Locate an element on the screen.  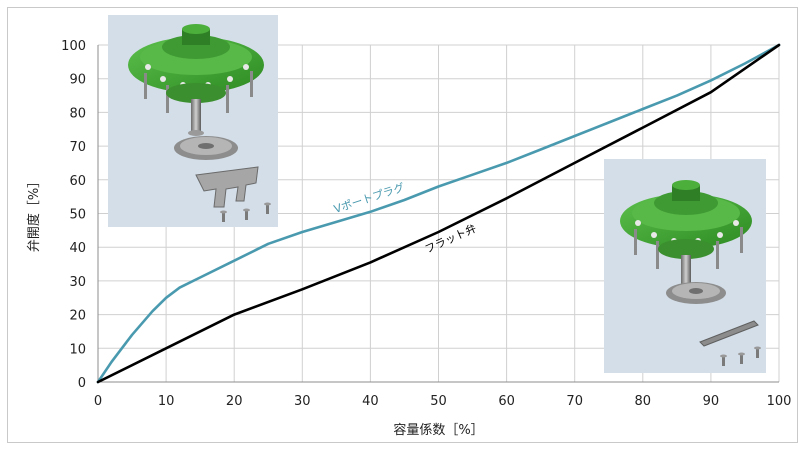
y-tick-label: 50 is located at coordinates (77, 215).